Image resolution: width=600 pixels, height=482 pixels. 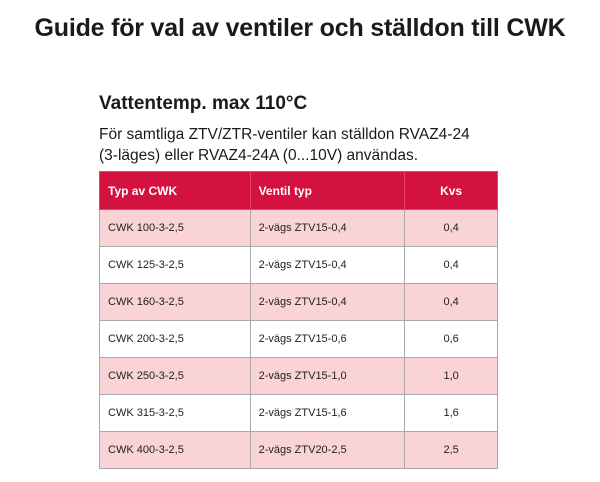 I want to click on column-header-valve-type: Ventil typ, so click(x=327, y=190).